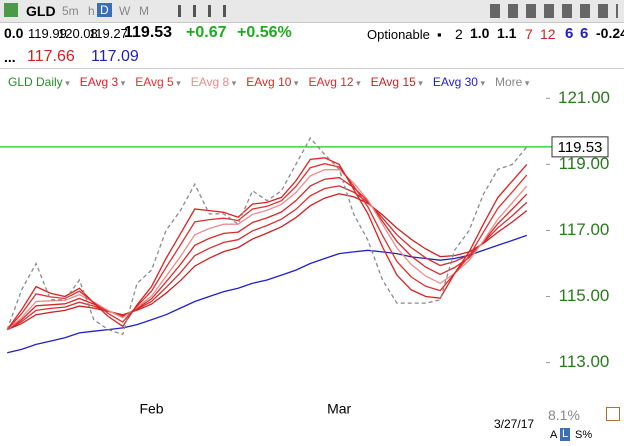 The image size is (624, 446). I want to click on legend-entry: GLD Daily, so click(39, 82).